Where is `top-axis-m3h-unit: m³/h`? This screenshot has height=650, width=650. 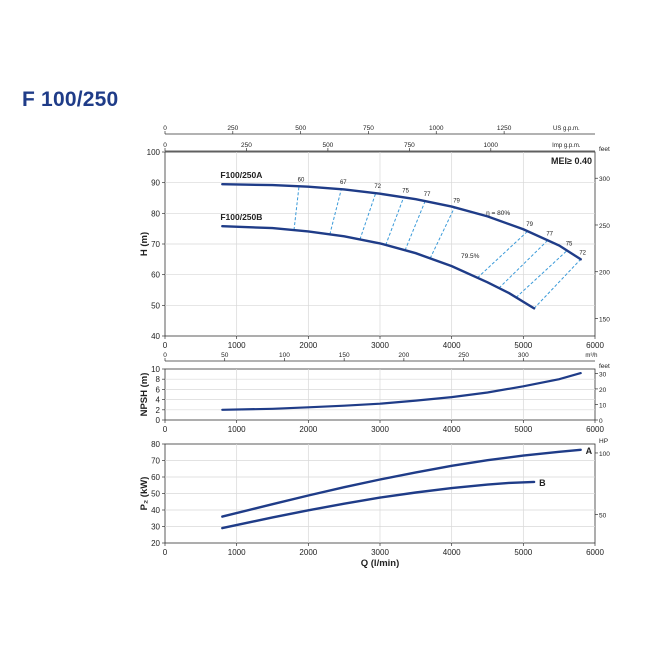
top-axis-m3h-unit: m³/h is located at coordinates (591, 356).